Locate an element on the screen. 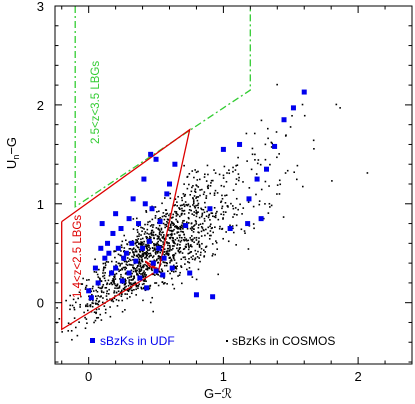 The height and width of the screenshot is (404, 415). y-tick-label: 3 is located at coordinates (40, 7).